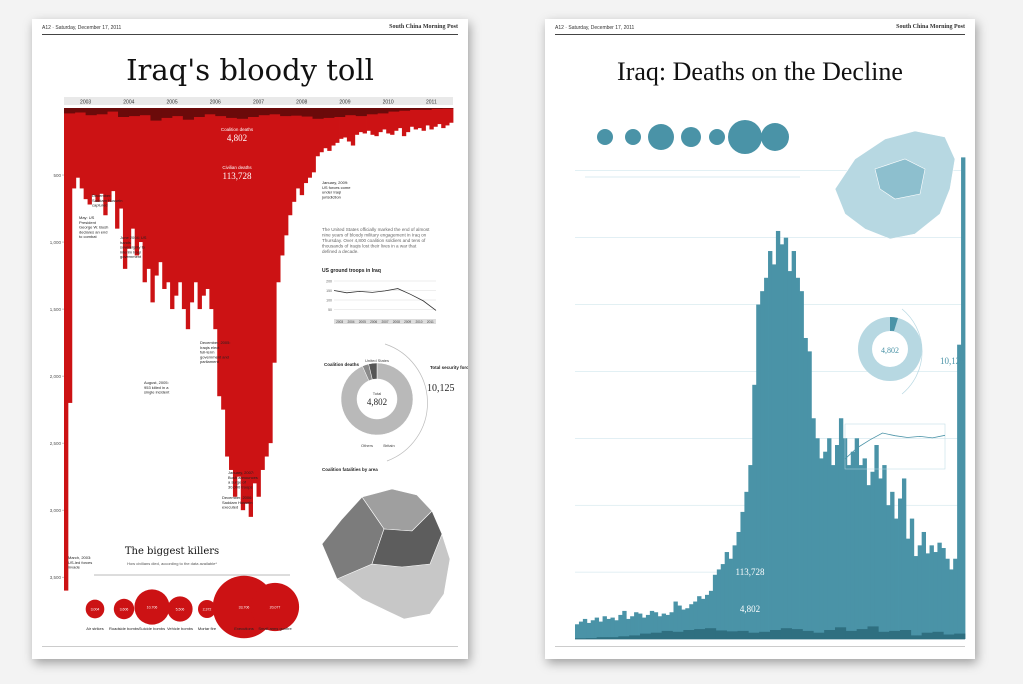 Image resolution: width=1023 pixels, height=684 pixels. I want to click on coalition-deaths-label: Coalition deaths, so click(237, 129).